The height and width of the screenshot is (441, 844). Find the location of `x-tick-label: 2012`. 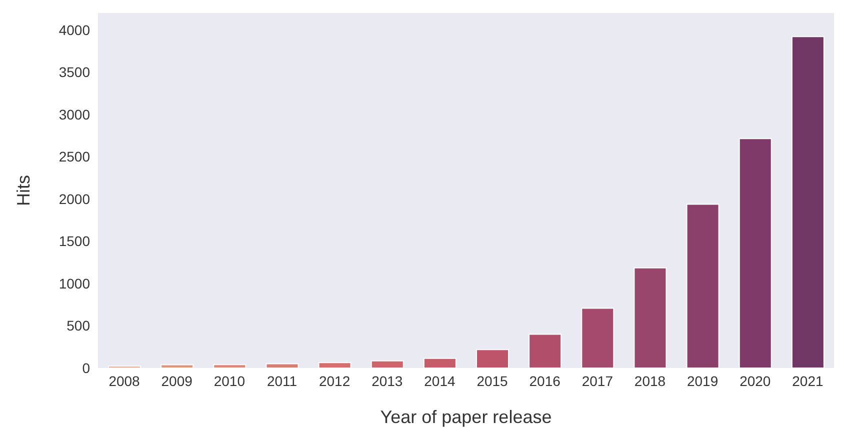

x-tick-label: 2012 is located at coordinates (334, 380).